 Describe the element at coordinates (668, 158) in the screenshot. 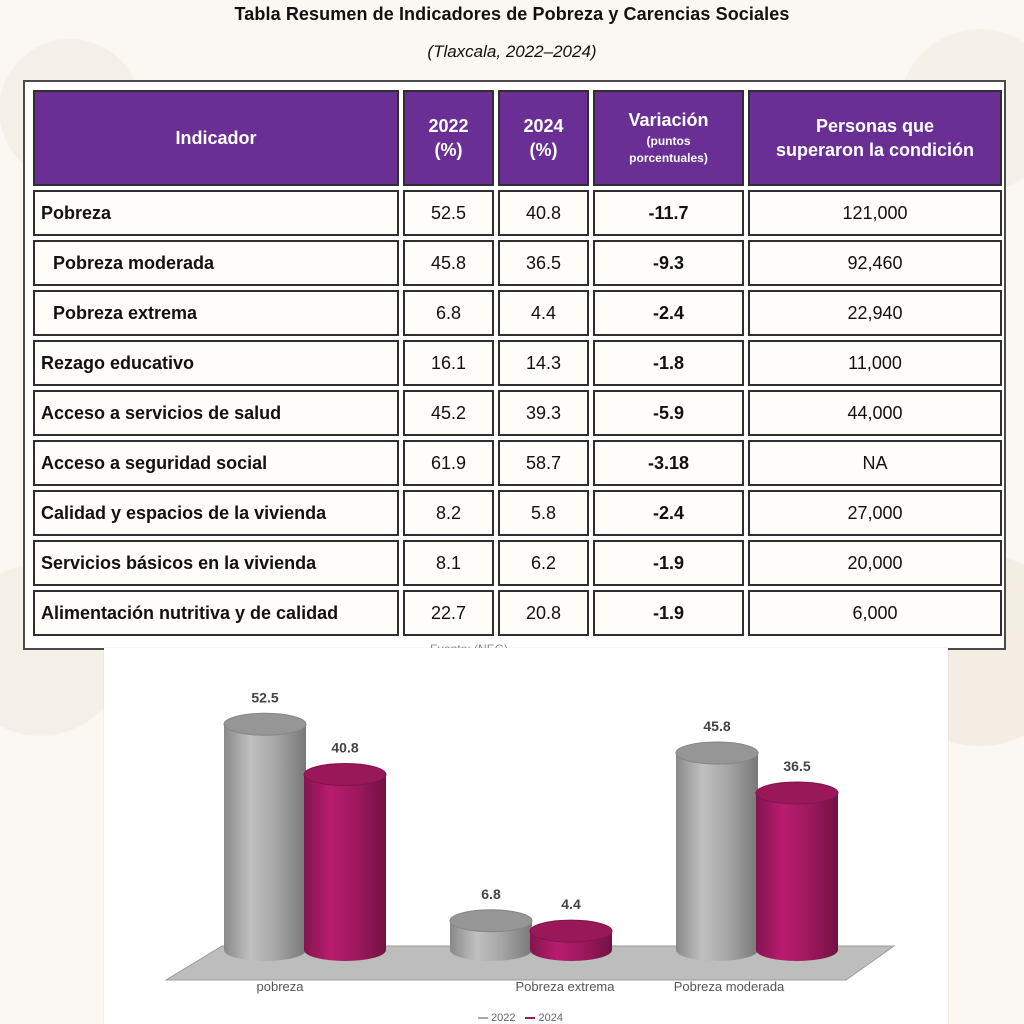

I see `header-variation-note-2: porcentuales)` at that location.